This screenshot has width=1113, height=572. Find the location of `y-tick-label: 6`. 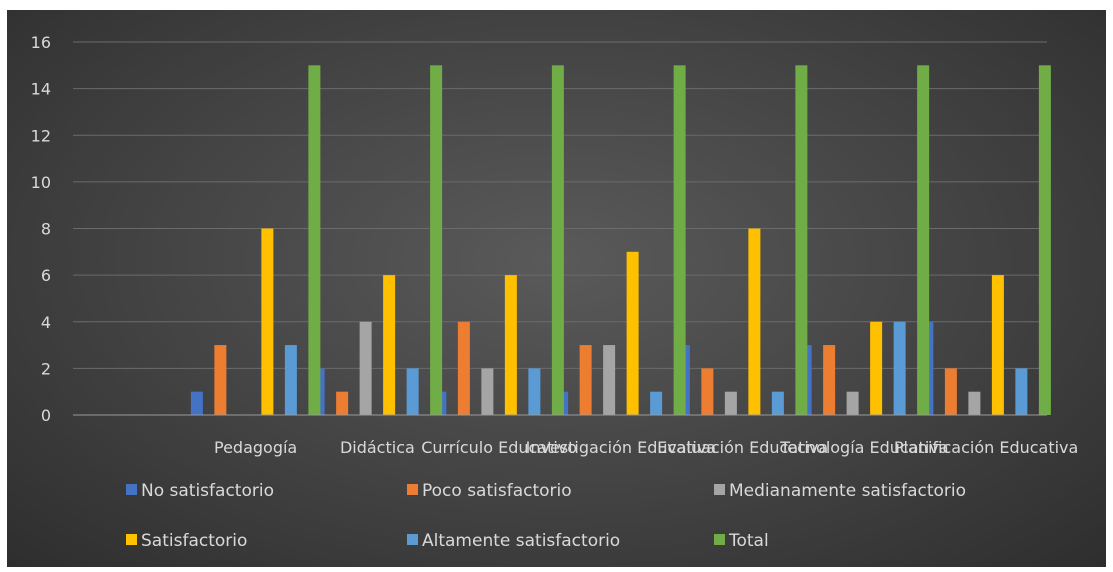

y-tick-label: 6 is located at coordinates (46, 275).